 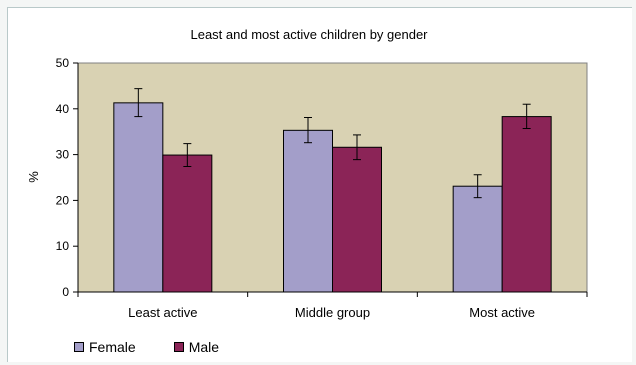 I want to click on x-tick-label: Middle group, so click(x=332, y=312).